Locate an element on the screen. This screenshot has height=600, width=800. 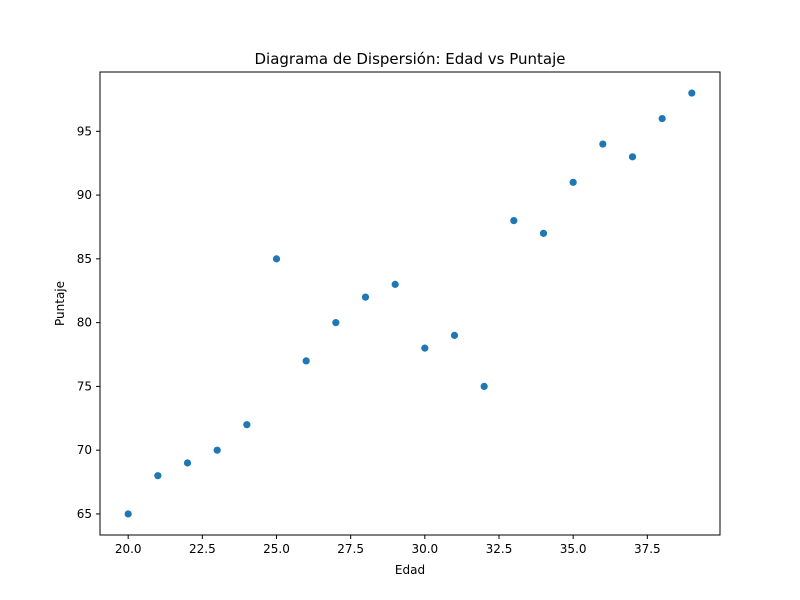
x-tick-label: 27.5 is located at coordinates (350, 549).